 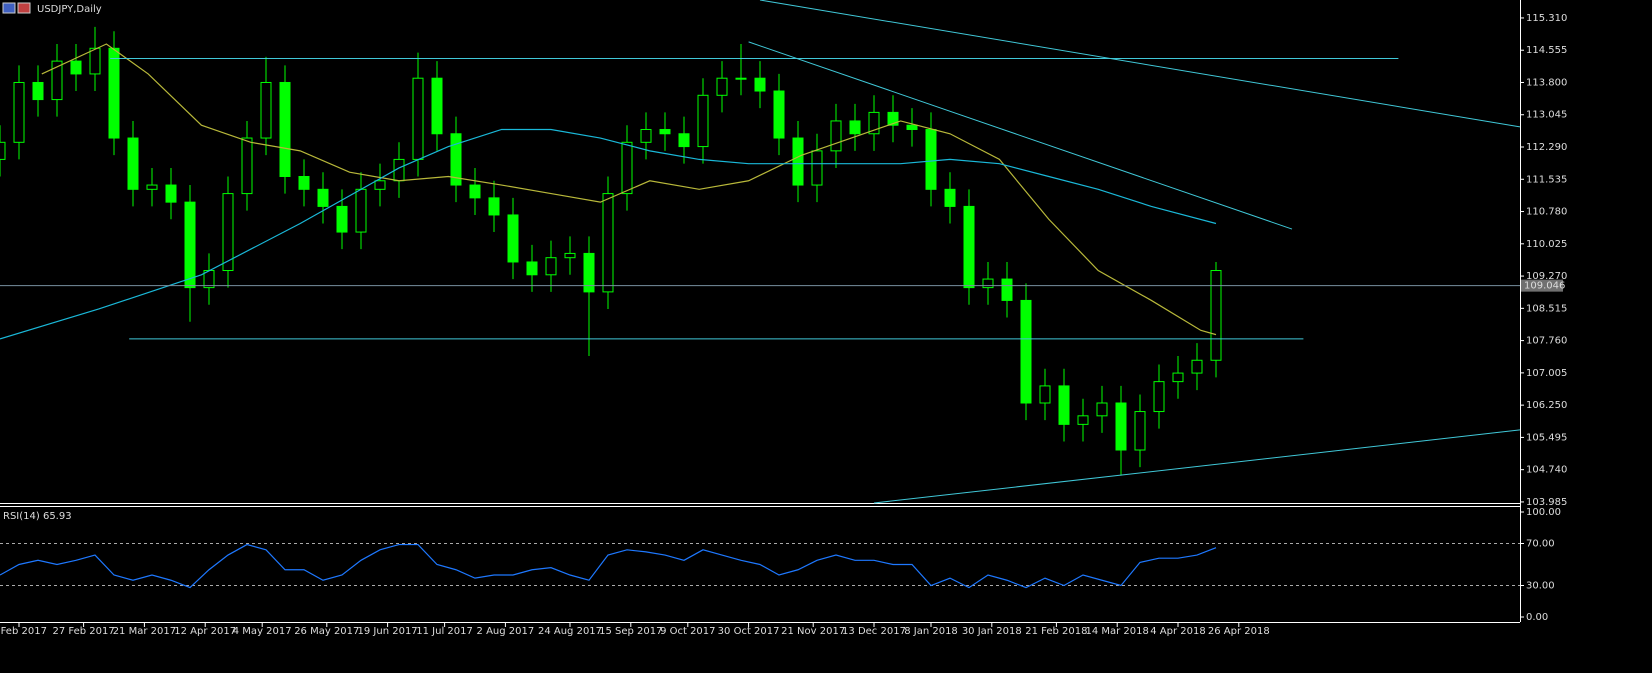 What do you see at coordinates (1542, 285) in the screenshot?
I see `price-label-box` at bounding box center [1542, 285].